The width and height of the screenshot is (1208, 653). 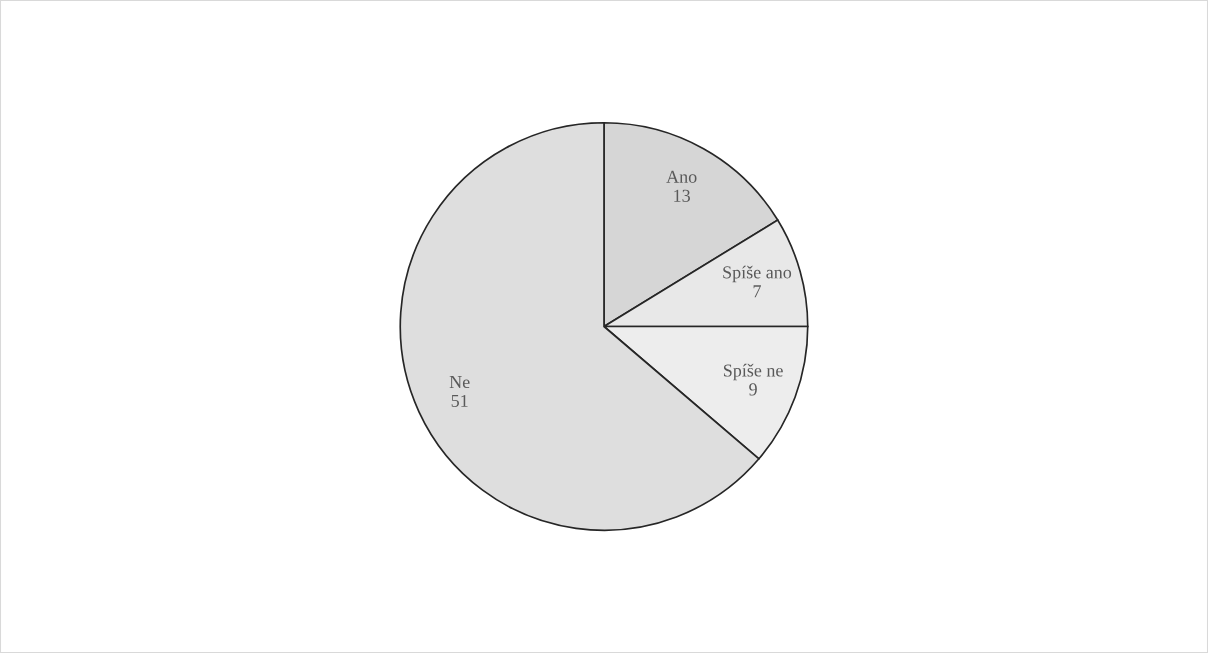 I want to click on data-label: 9, so click(x=753, y=389).